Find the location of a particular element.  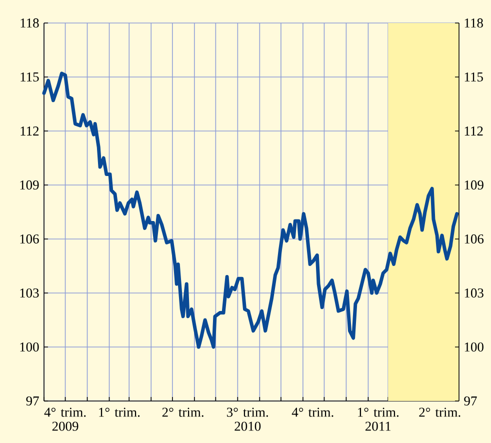

x-tick-label: 4° trim. 2009 is located at coordinates (65, 419).